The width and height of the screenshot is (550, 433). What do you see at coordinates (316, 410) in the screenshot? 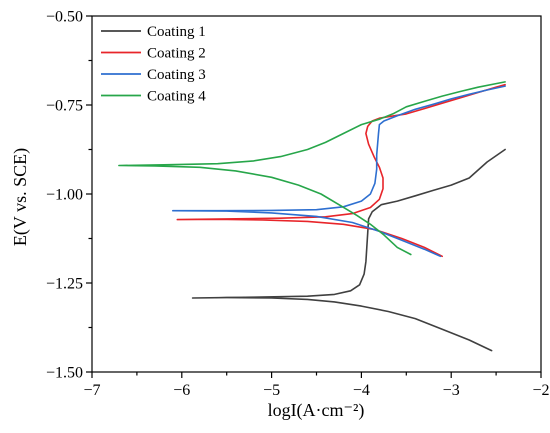
I see `x-axis-title: logI(A·cm⁻²)` at bounding box center [316, 410].